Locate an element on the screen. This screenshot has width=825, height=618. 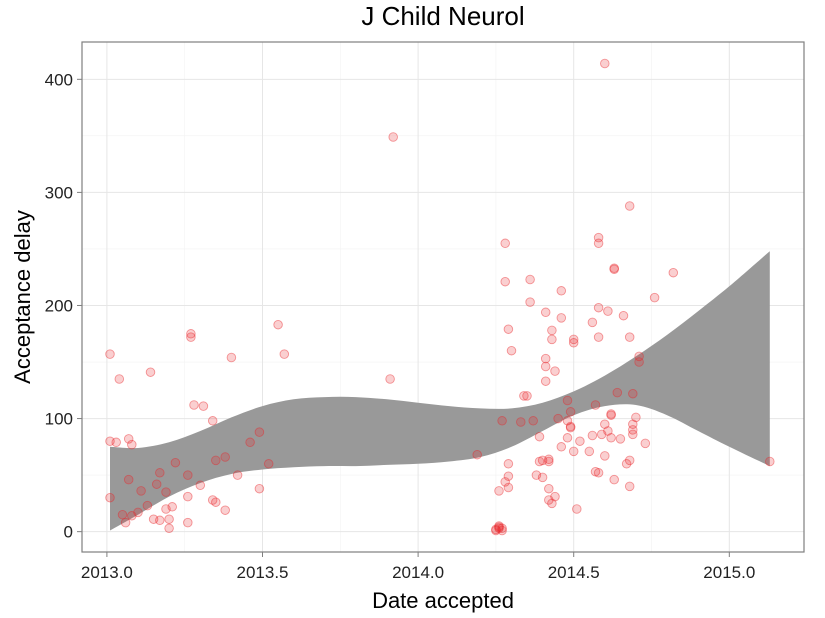
y-tick-label: 200 is located at coordinates (59, 305).